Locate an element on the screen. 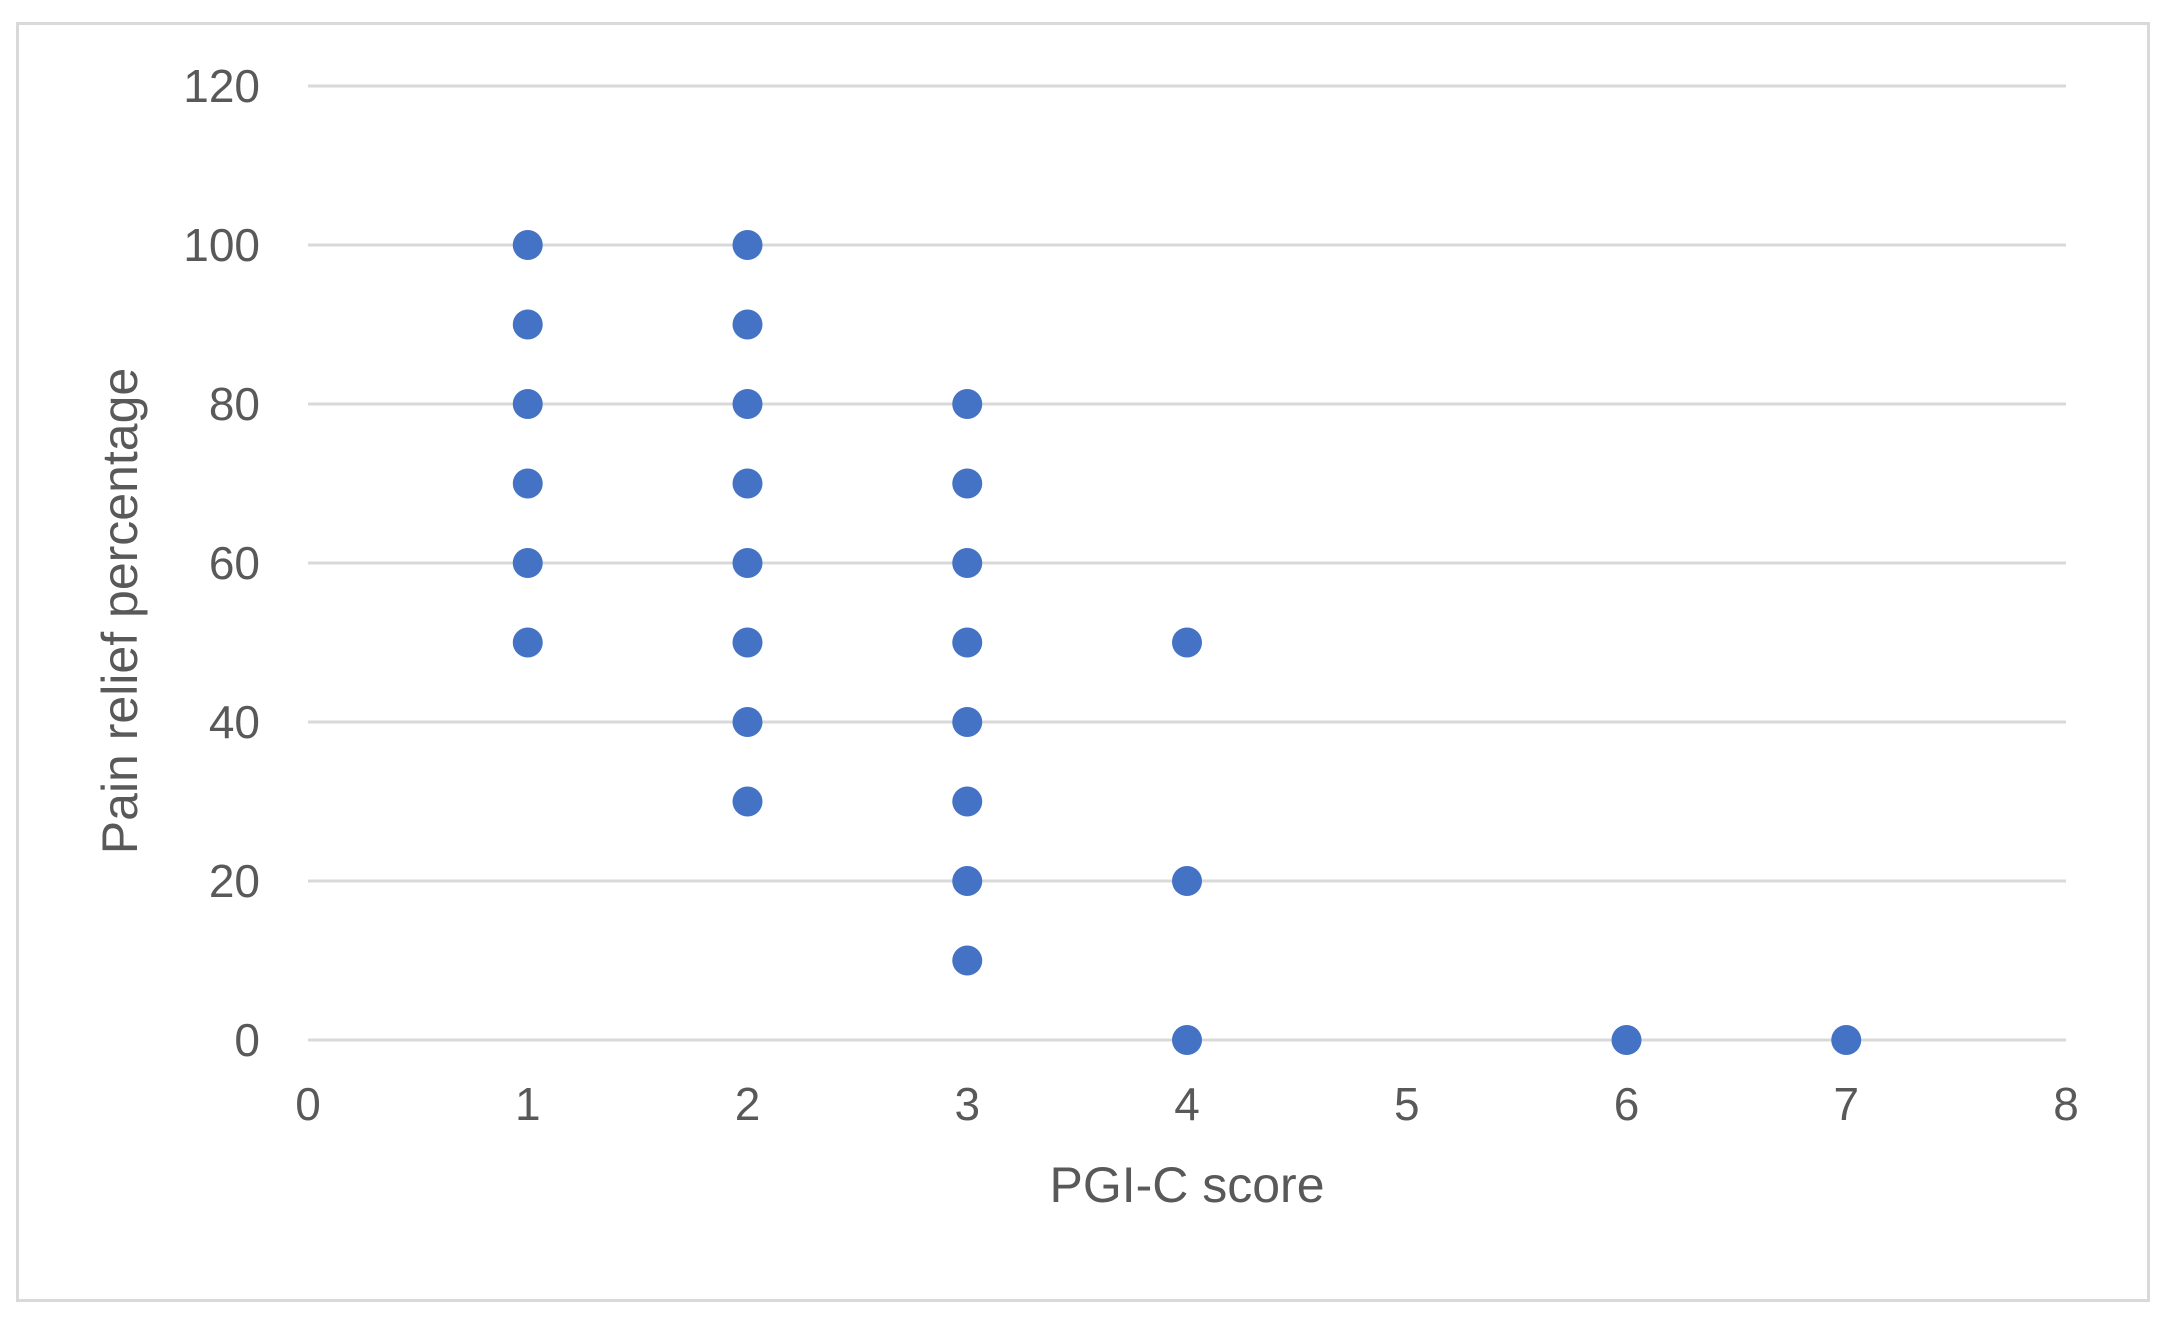  x-tick-label: 7 is located at coordinates (1846, 1104).